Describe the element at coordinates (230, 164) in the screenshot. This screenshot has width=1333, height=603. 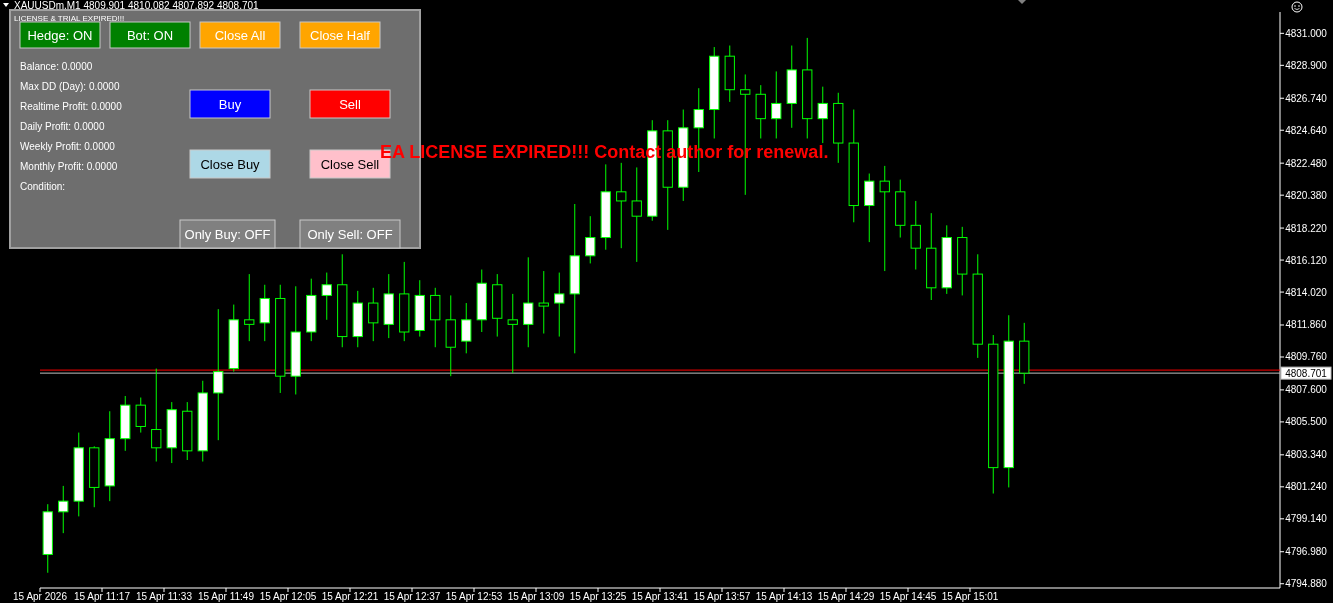
I see `annotation: Close Buy` at that location.